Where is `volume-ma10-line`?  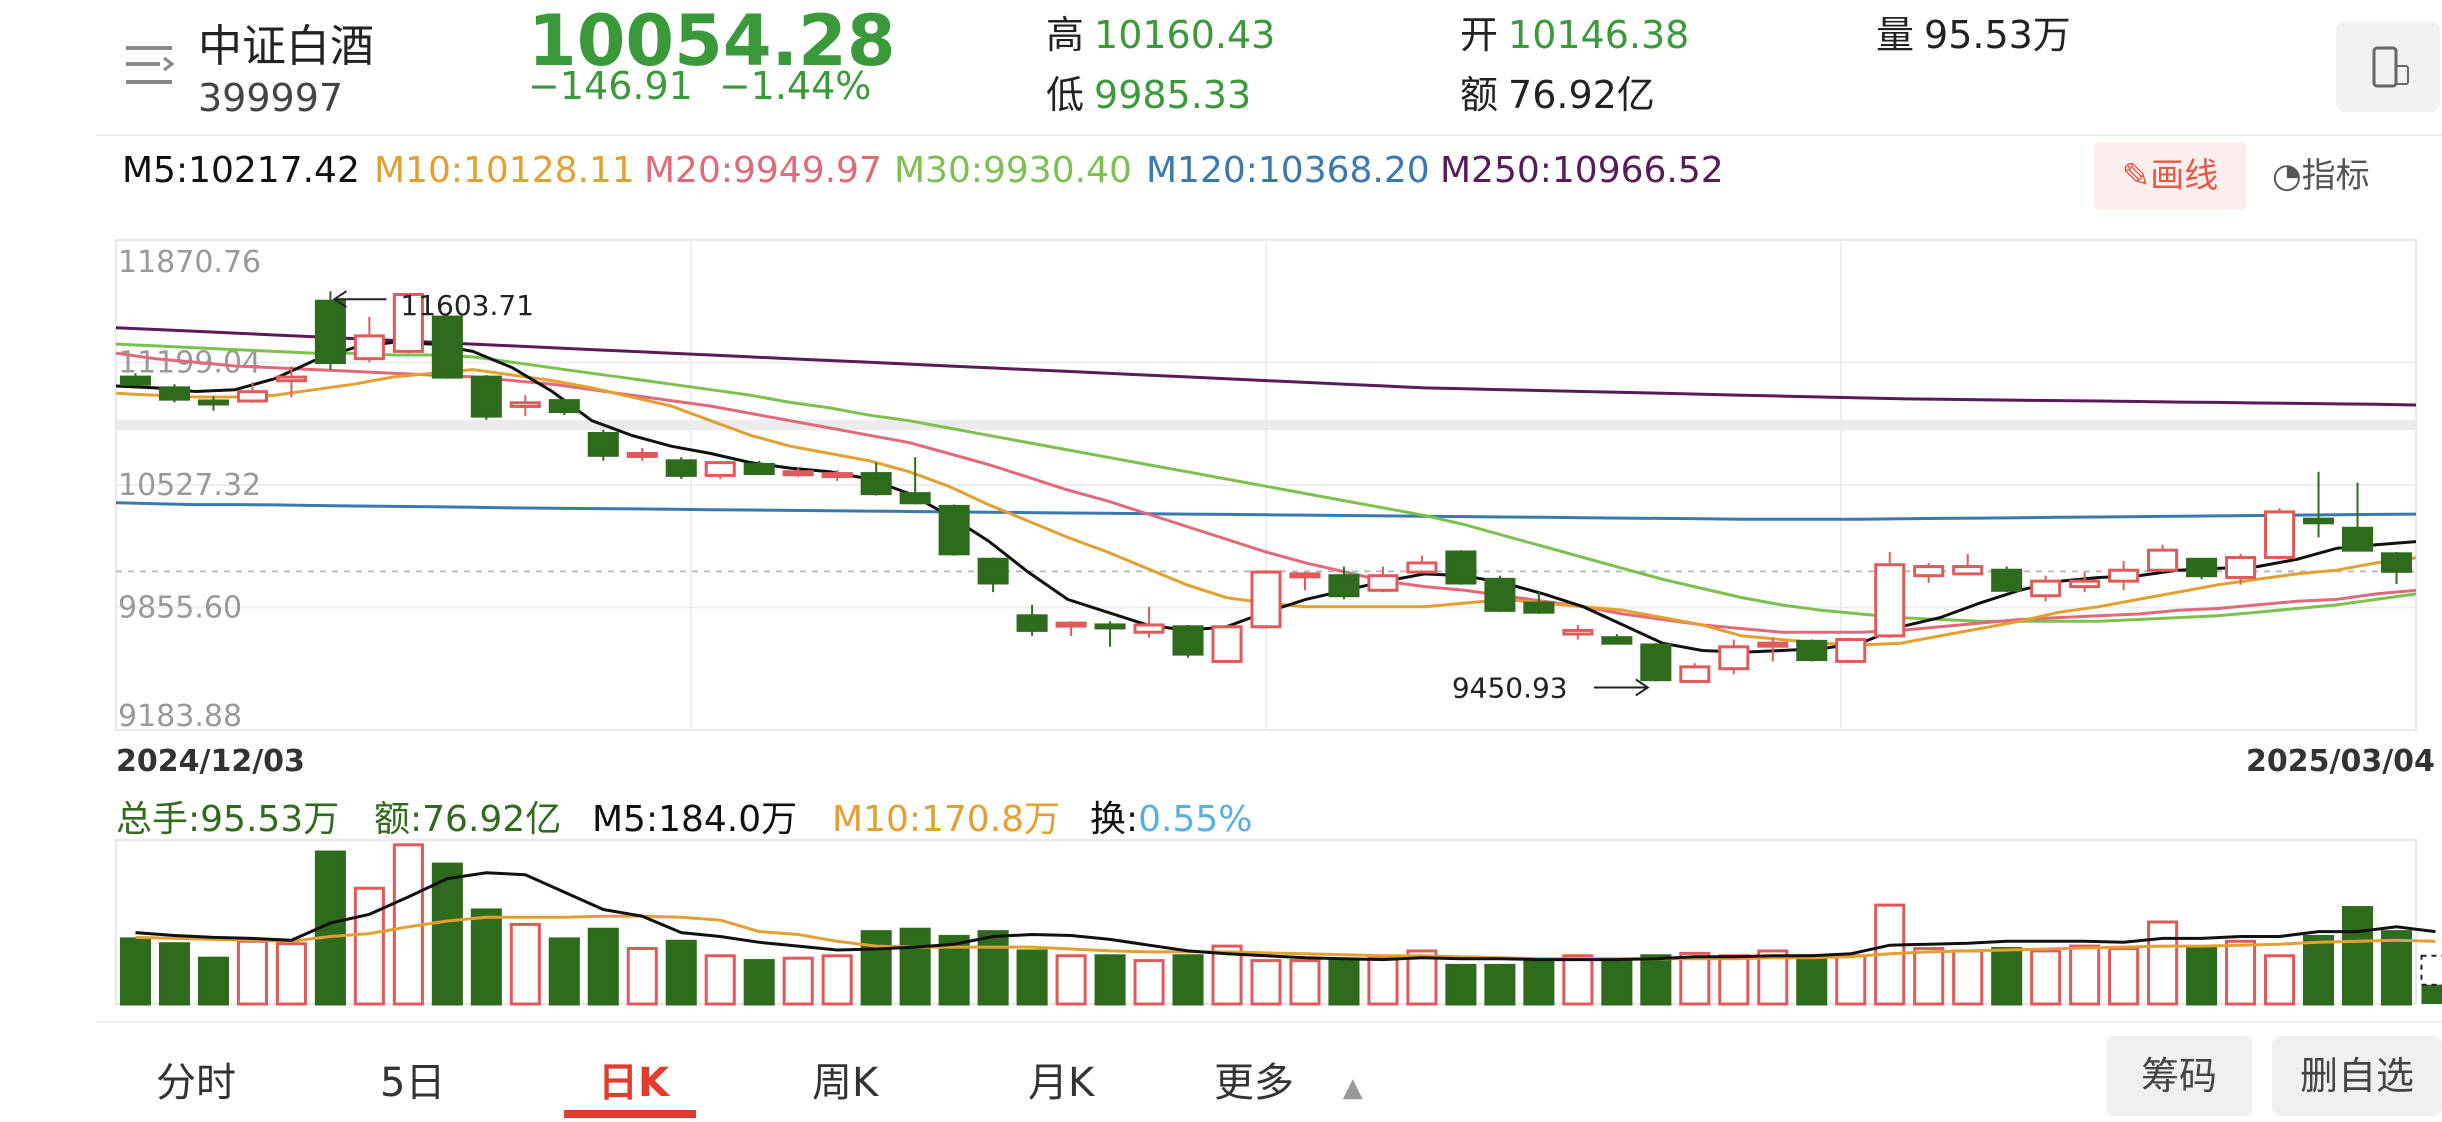
volume-ma10-line is located at coordinates (1285, 937).